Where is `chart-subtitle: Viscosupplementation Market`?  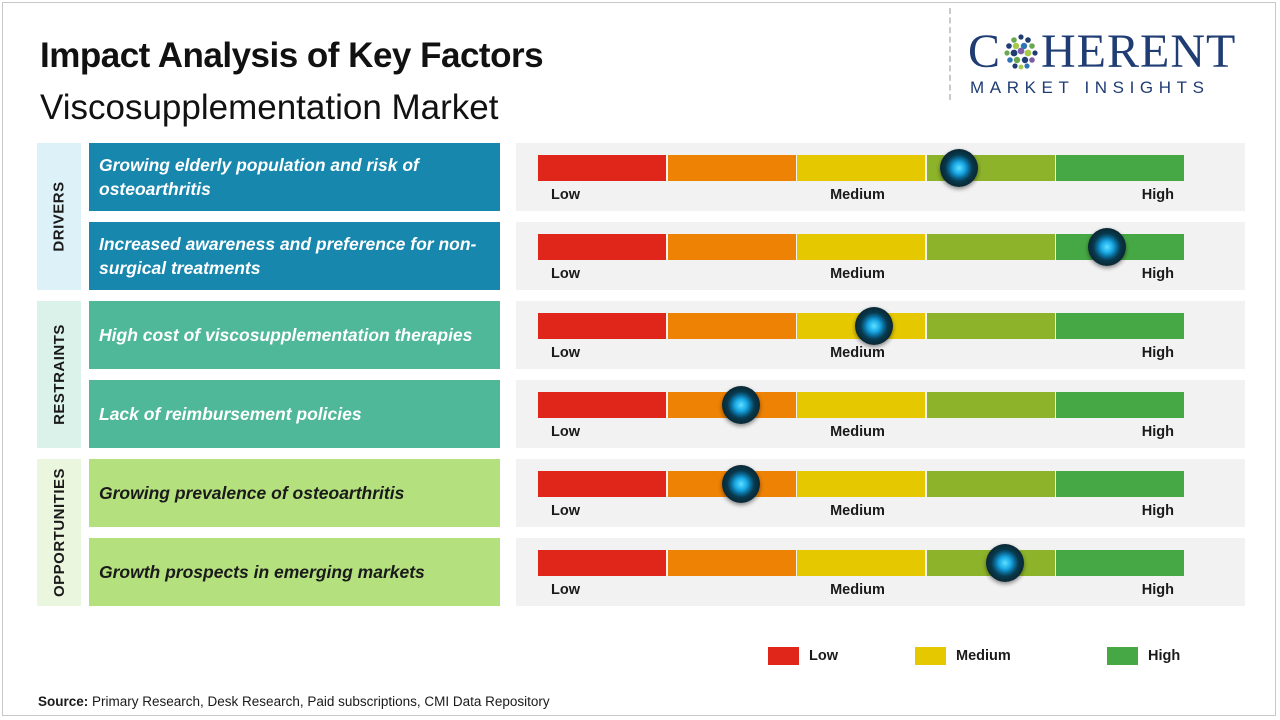
chart-subtitle: Viscosupplementation Market is located at coordinates (269, 107).